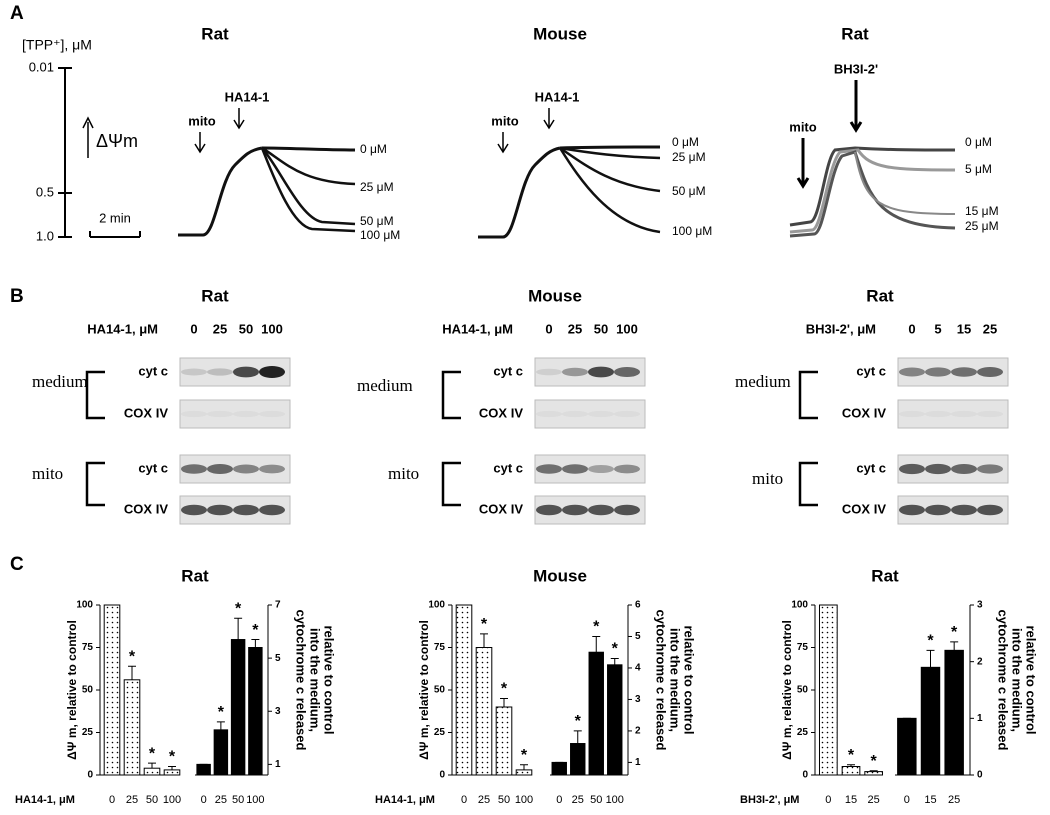 Image resolution: width=1050 pixels, height=815 pixels. I want to click on arrow-label: HA14-1, so click(557, 96).